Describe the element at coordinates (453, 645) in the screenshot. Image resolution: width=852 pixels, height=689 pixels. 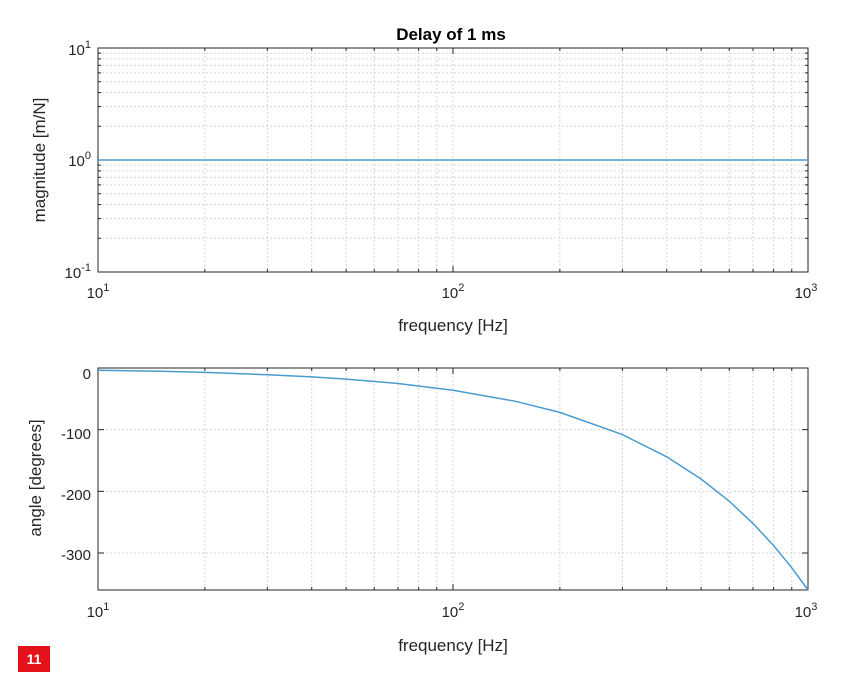
I see `phase-xaxis-label: frequency [Hz]` at that location.